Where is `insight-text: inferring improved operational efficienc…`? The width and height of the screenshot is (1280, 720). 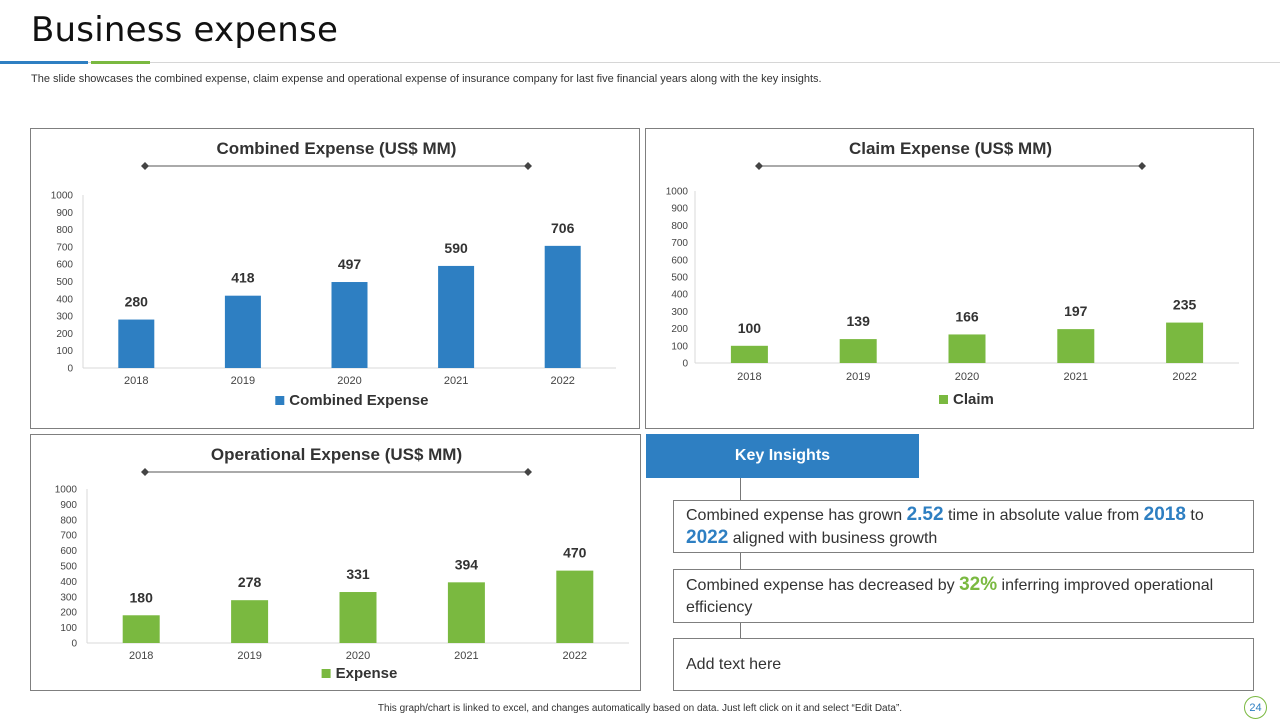
insight-text: inferring improved operational efficienc… is located at coordinates (950, 596).